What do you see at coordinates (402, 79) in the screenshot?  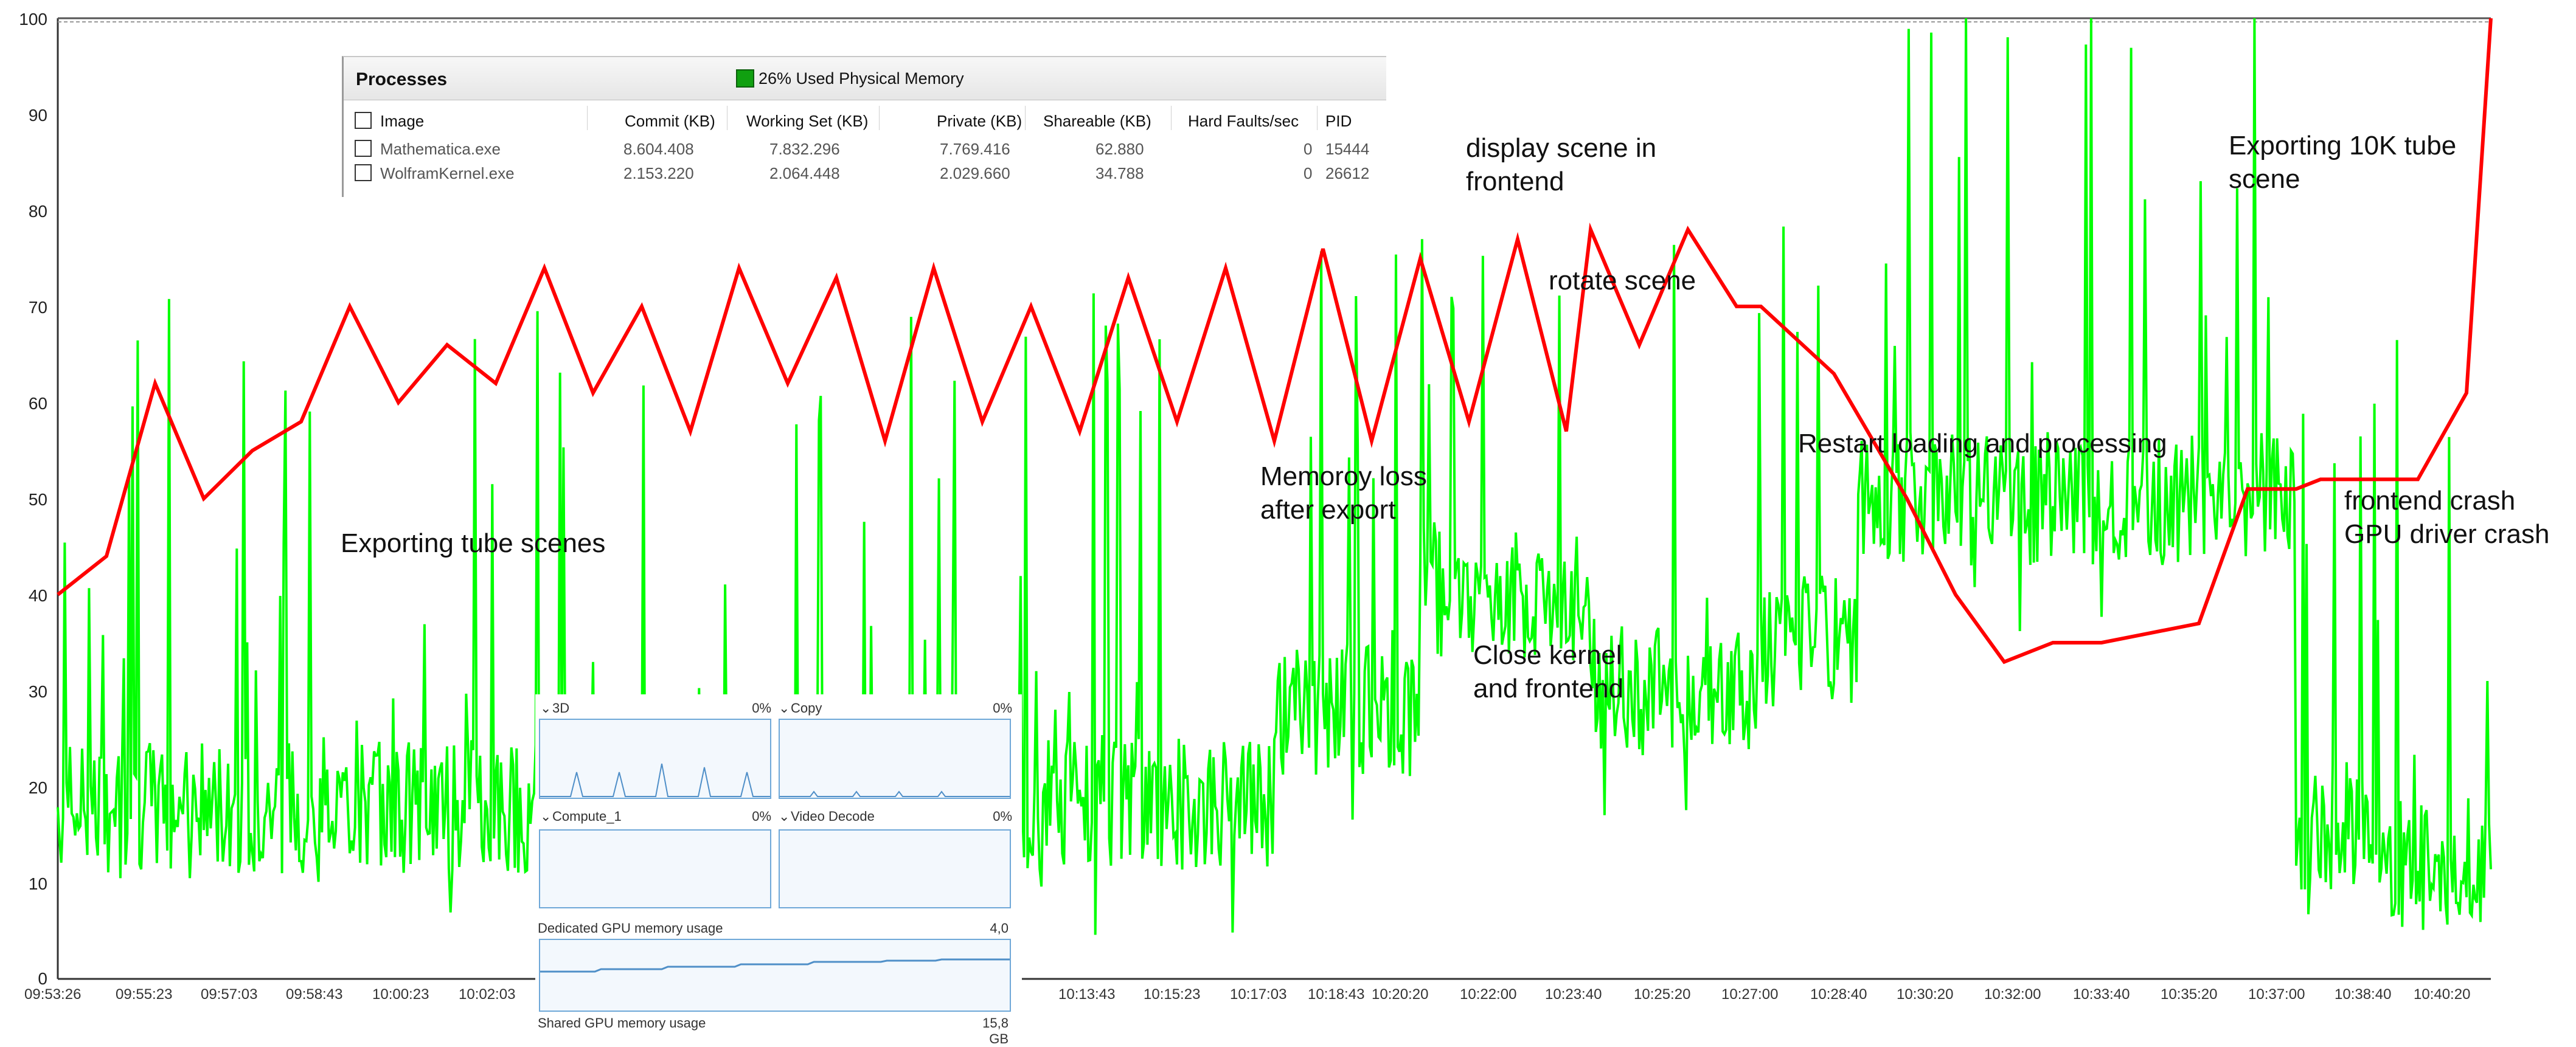 I see `processes-title: Processes` at bounding box center [402, 79].